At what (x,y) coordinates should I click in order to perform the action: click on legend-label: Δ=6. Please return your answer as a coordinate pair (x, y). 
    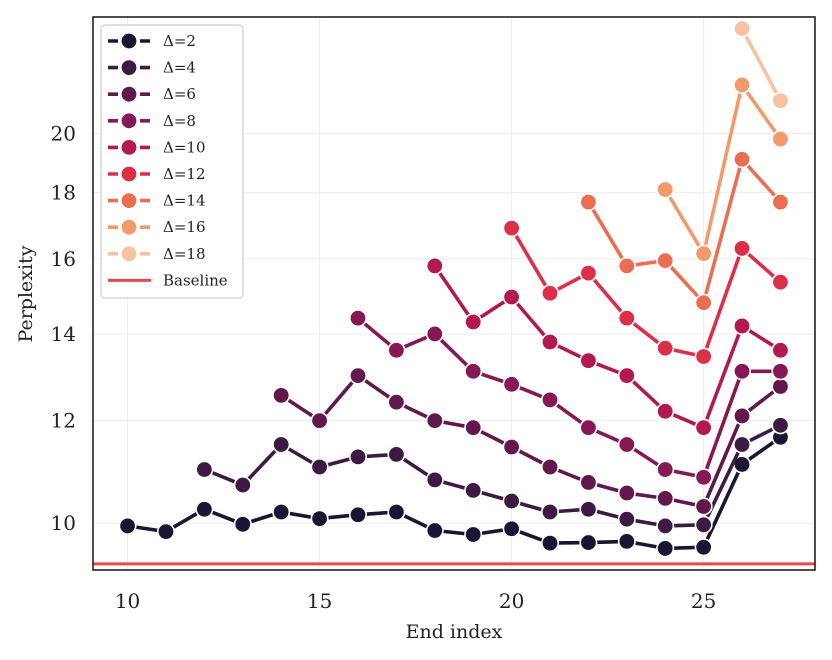
    Looking at the image, I should click on (179, 94).